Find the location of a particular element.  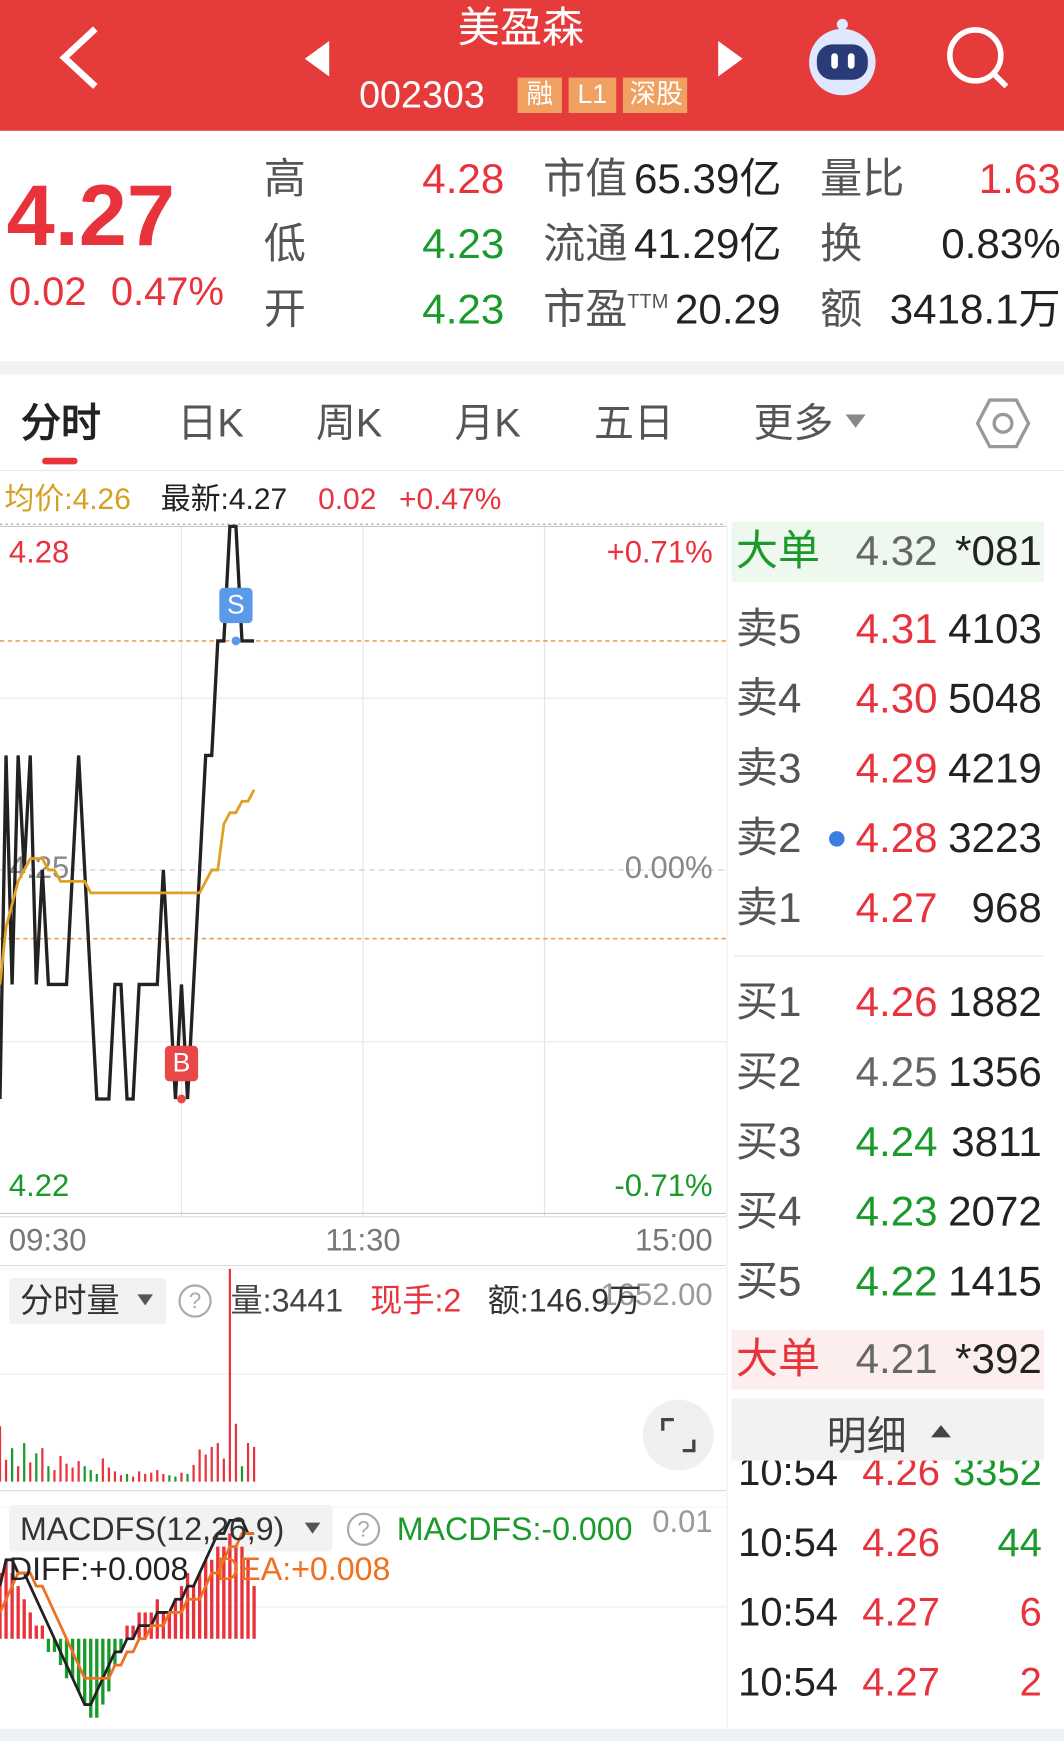

book-label: 卖1 is located at coordinates (768, 909).